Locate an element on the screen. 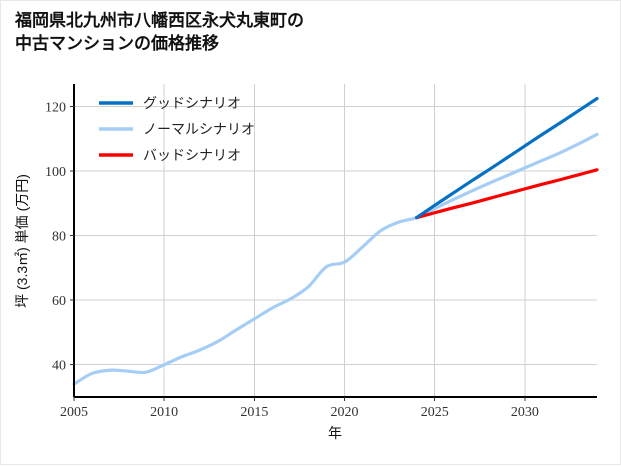 Image resolution: width=621 pixels, height=466 pixels. x-tick-label: 2015 is located at coordinates (254, 412).